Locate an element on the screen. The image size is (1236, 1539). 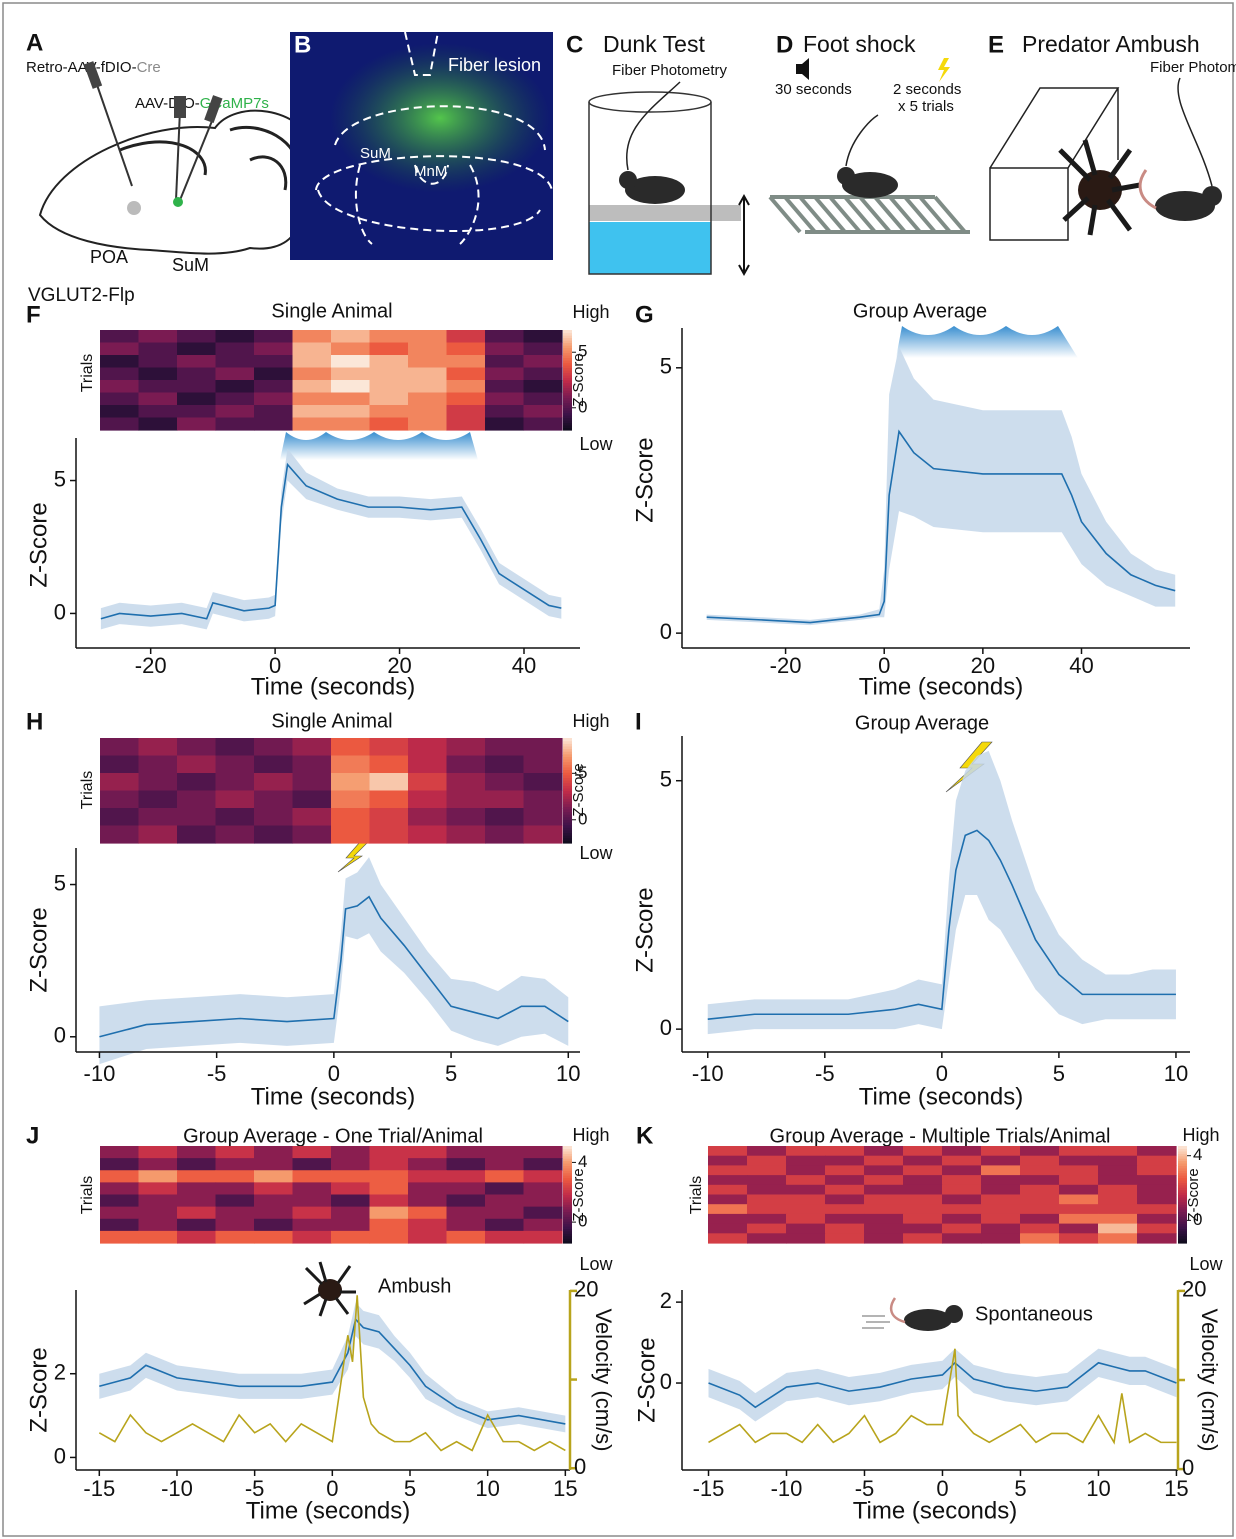
velocity-line is located at coordinates (942, 1396).